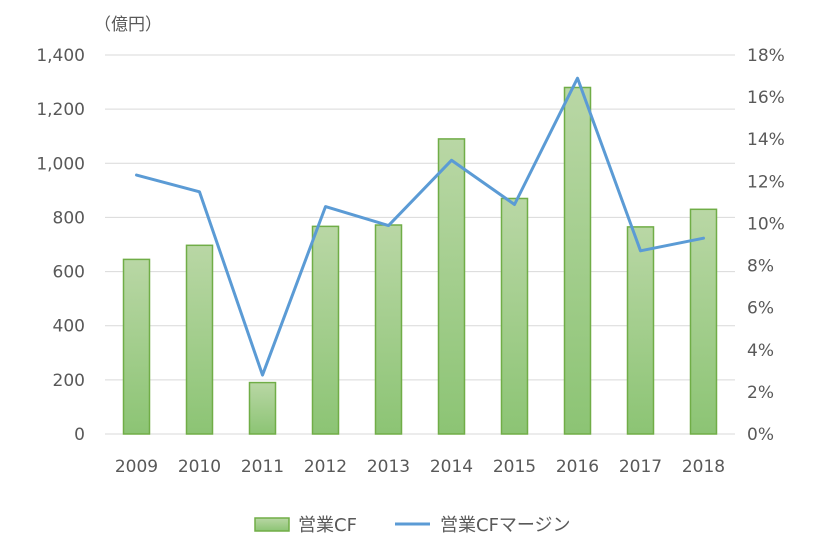 Image resolution: width=835 pixels, height=559 pixels. What do you see at coordinates (505, 525) in the screenshot?
I see `legend-line-label: 営業CFマージン` at bounding box center [505, 525].